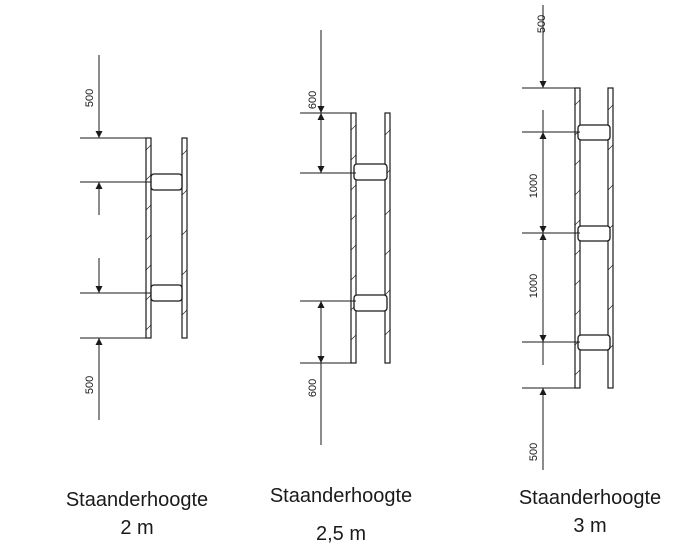 Image resolution: width=699 pixels, height=550 pixels. What do you see at coordinates (93, 135) in the screenshot?
I see `dimension-top-2m: 500` at bounding box center [93, 135].